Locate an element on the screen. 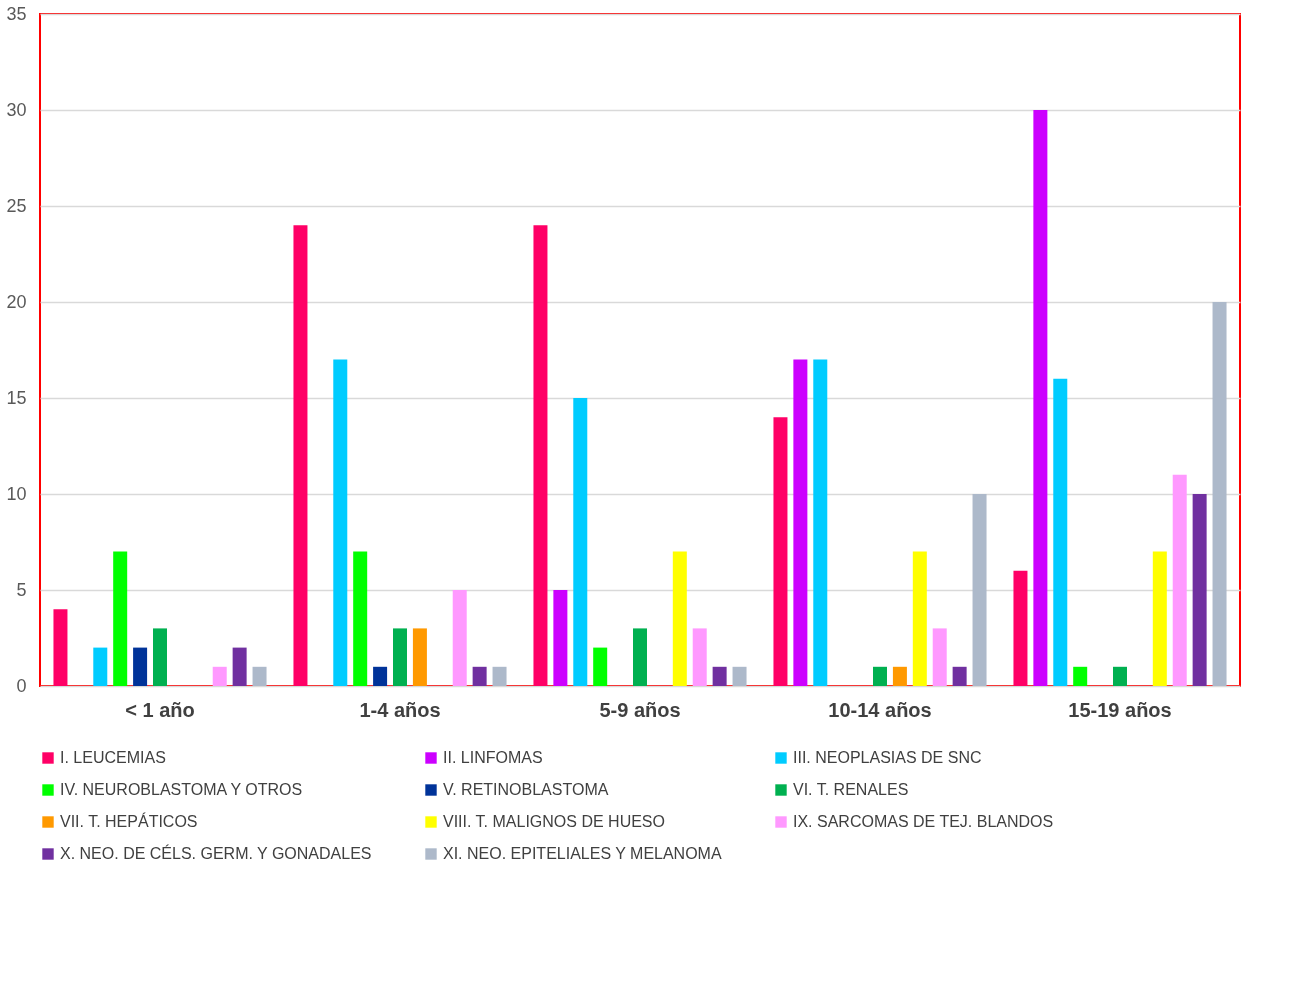  x-tick-label: 5-9 años is located at coordinates (640, 709).